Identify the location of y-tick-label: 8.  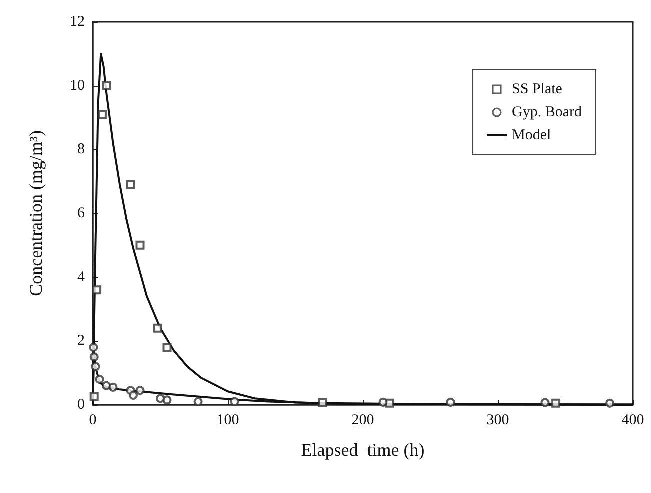
(81, 150).